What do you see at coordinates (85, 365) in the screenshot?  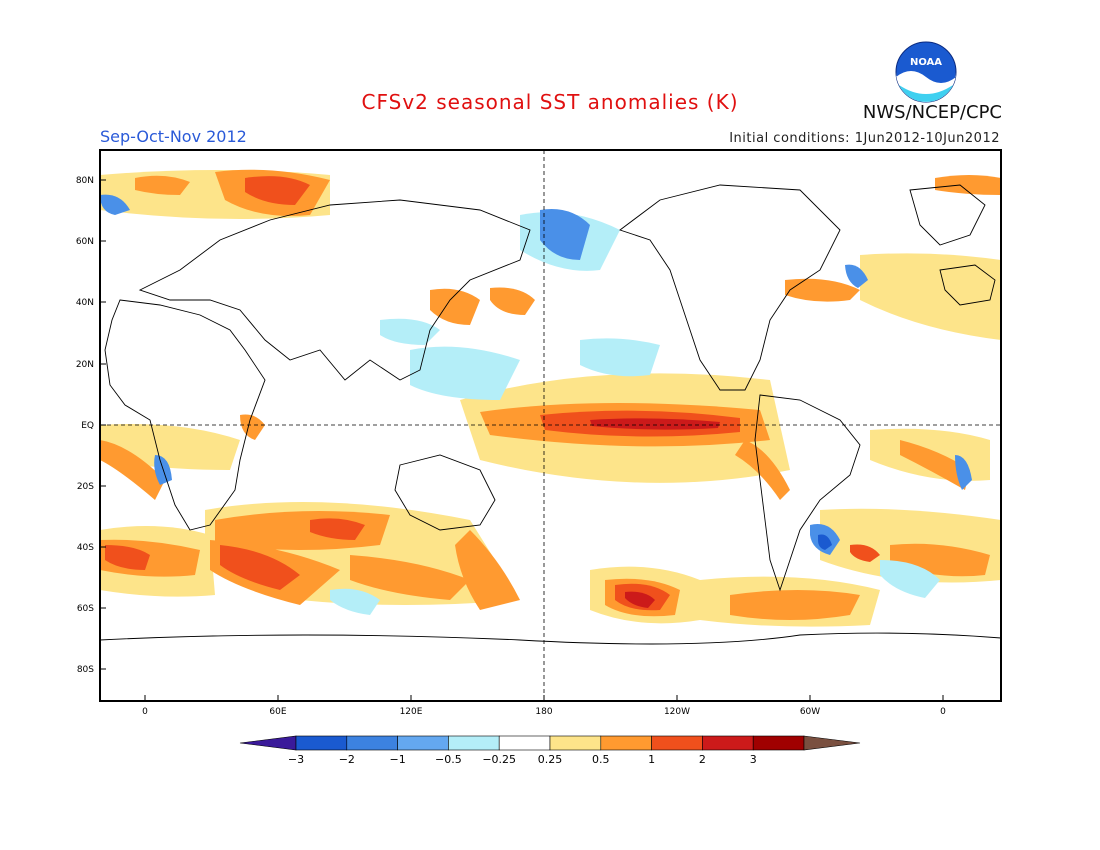 I see `lat-label: 20N` at bounding box center [85, 365].